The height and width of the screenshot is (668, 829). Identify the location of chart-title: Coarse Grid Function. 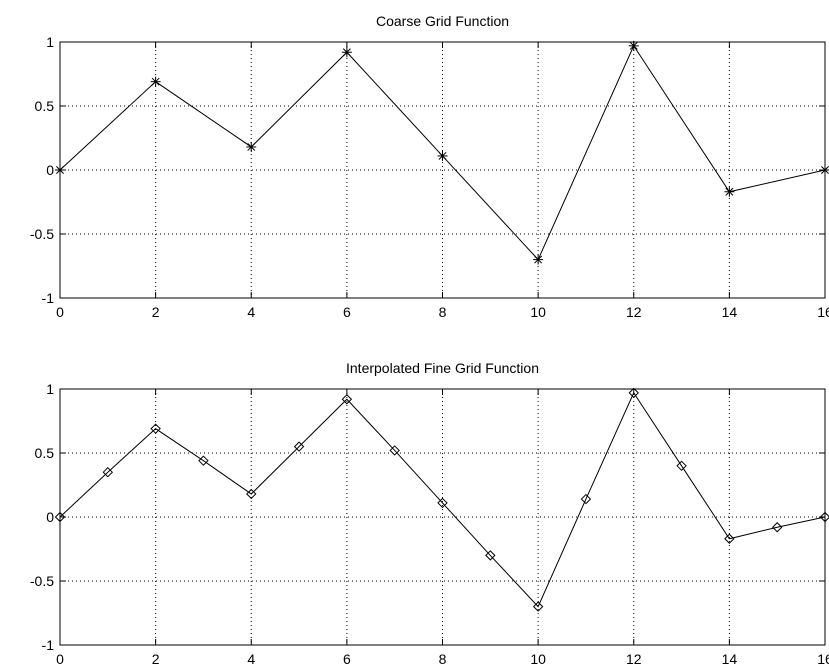
(442, 21).